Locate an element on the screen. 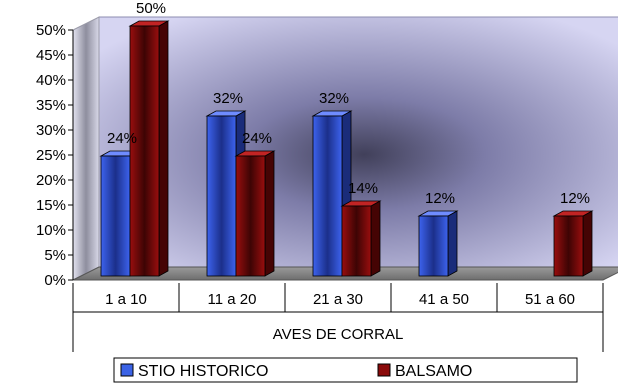 Image resolution: width=618 pixels, height=388 pixels. y-tick-label: 50% is located at coordinates (51, 30).